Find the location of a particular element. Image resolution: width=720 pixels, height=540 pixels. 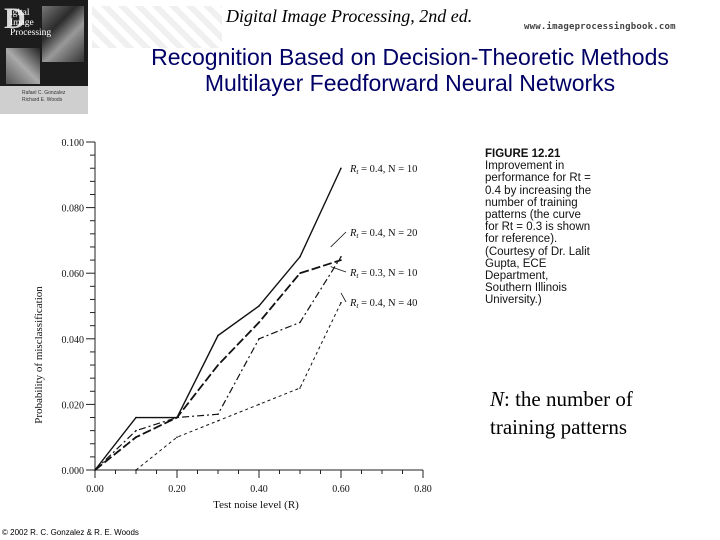

cover-title-line2: Image is located at coordinates (22, 23).